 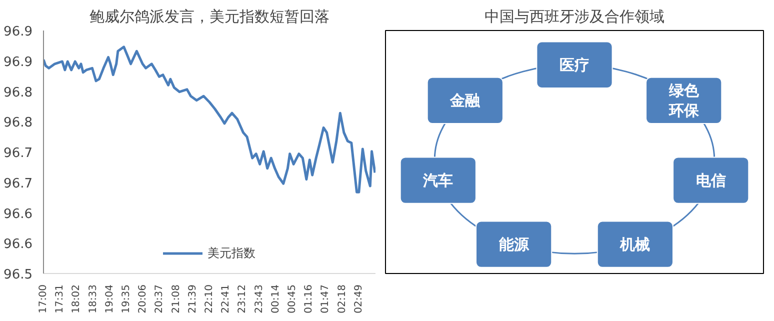 I want to click on x-tick-label: 02:49, so click(x=358, y=299).